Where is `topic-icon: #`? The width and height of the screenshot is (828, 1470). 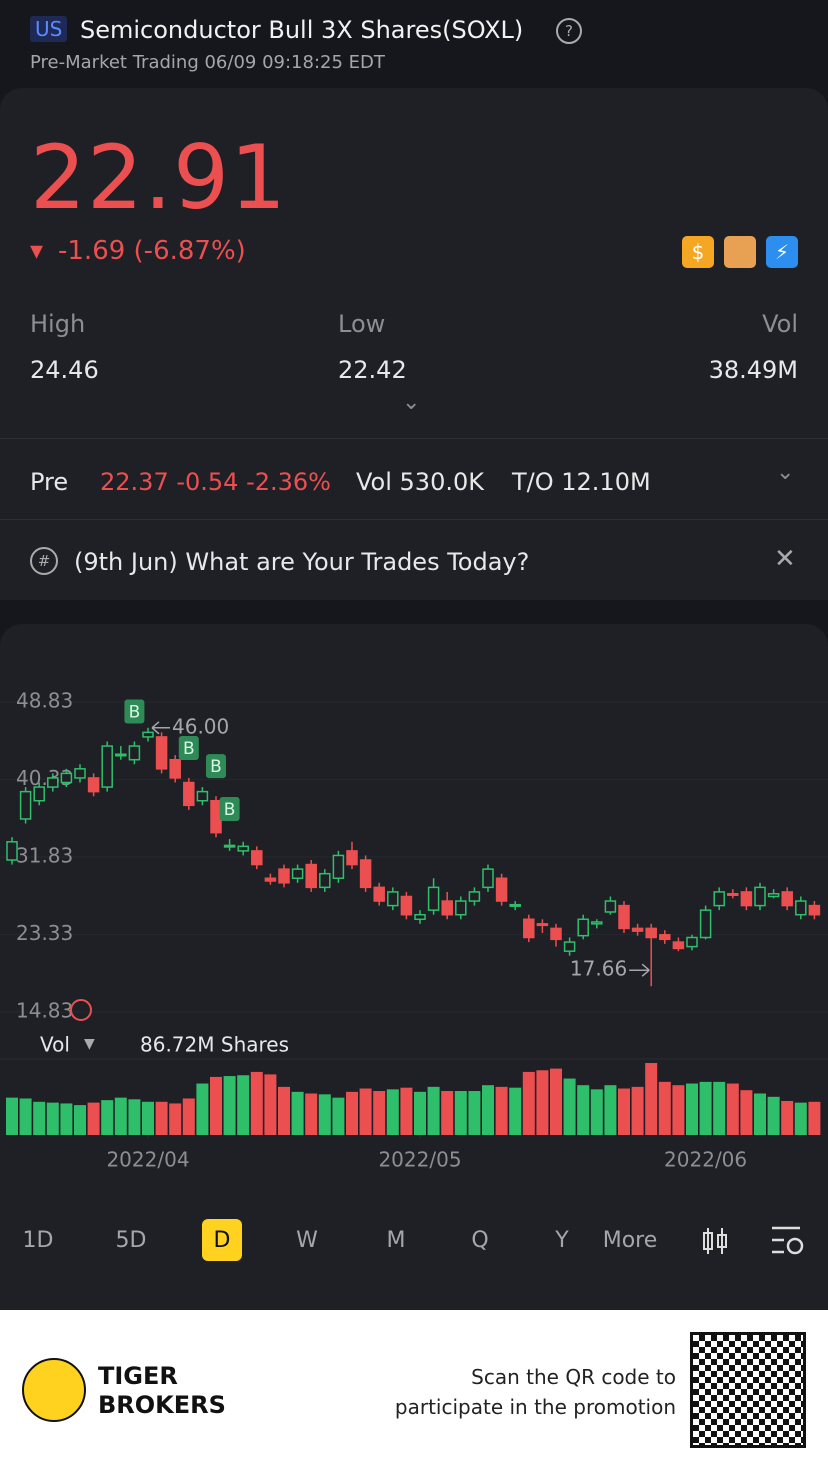 topic-icon: # is located at coordinates (44, 561).